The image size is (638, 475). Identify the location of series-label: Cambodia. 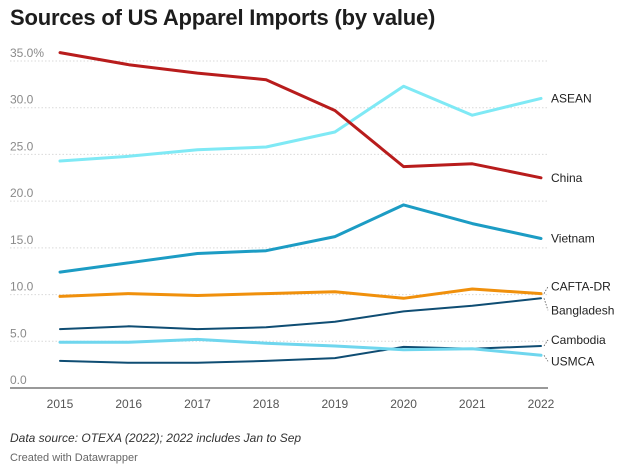
(578, 340).